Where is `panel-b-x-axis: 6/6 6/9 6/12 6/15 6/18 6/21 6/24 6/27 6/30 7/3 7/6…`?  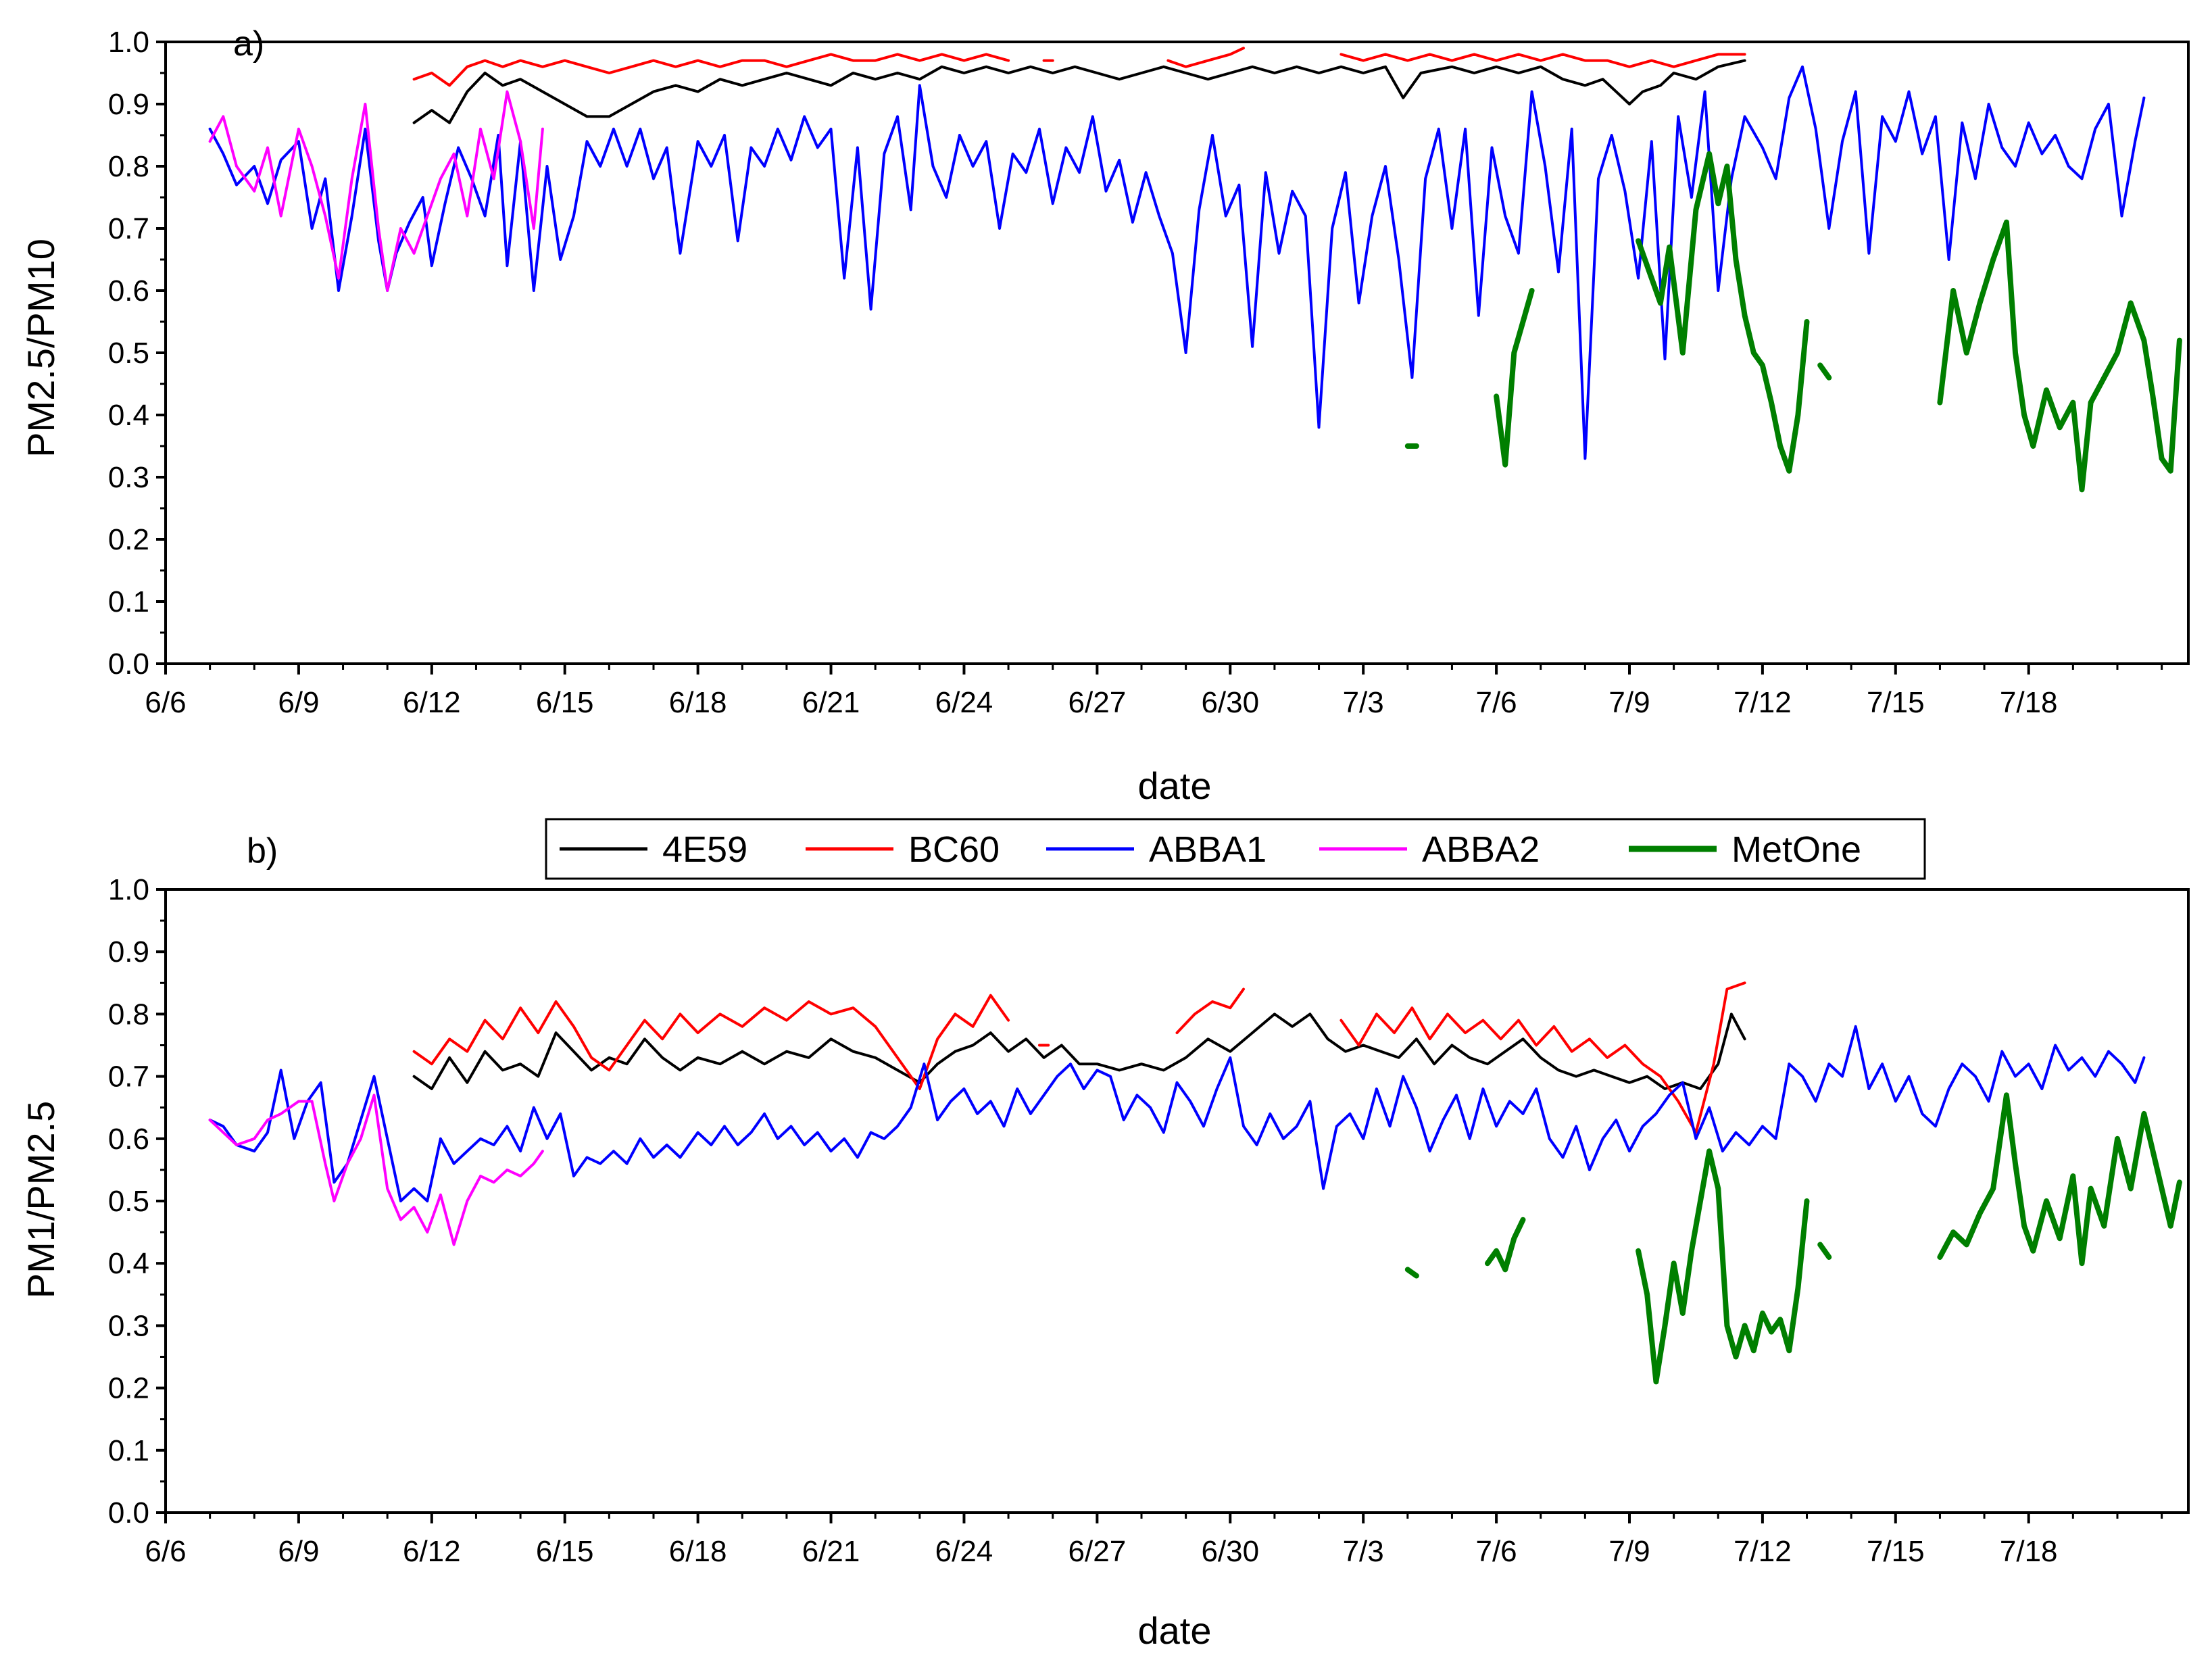
panel-b-x-axis: 6/6 6/9 6/12 6/15 6/18 6/21 6/24 6/27 6/30 7/3 7/6… is located at coordinates (1154, 1540).